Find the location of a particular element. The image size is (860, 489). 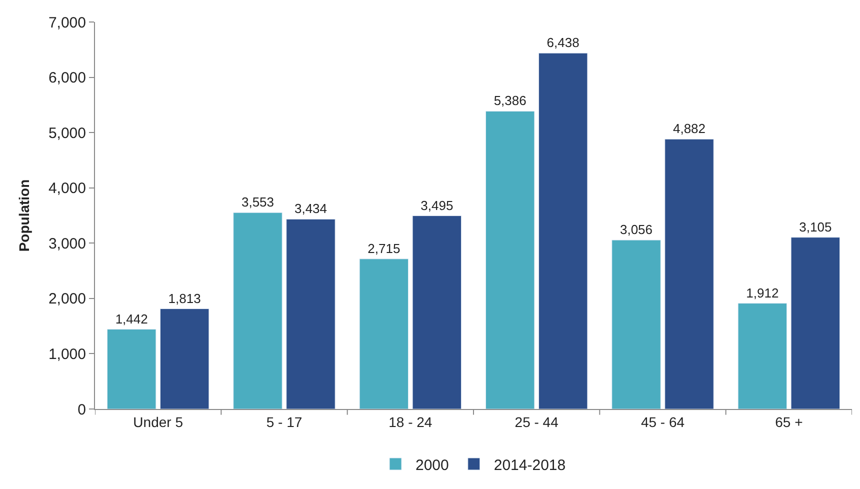

x-tick-label: 5 - 17 is located at coordinates (284, 422).